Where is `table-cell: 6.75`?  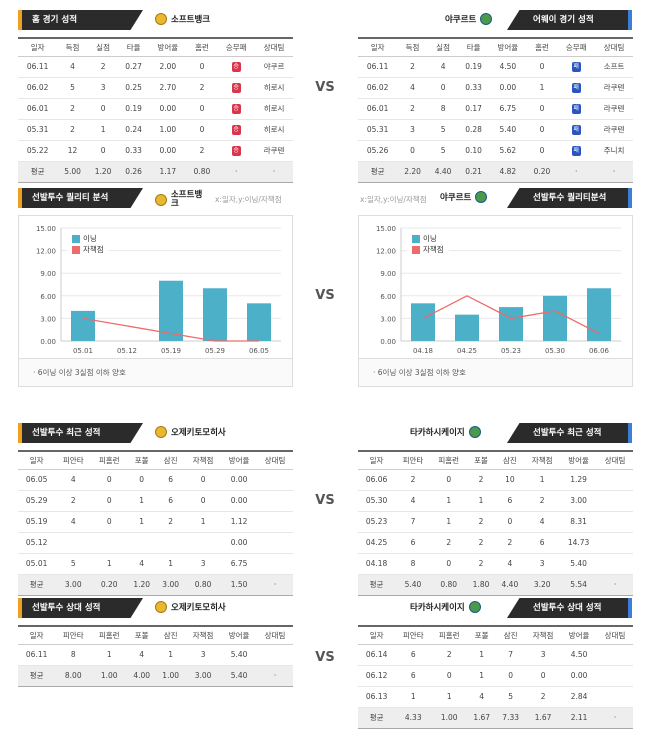 table-cell: 6.75 is located at coordinates (239, 564).